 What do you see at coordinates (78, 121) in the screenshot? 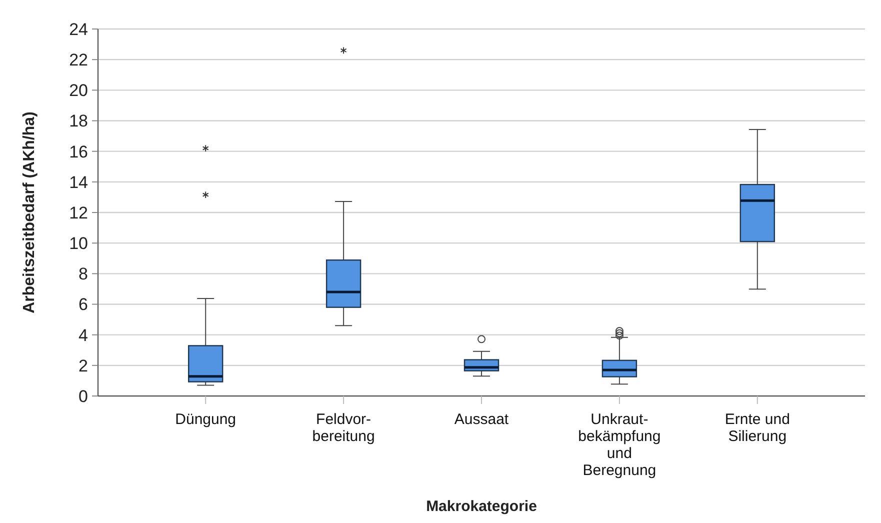
I see `y-tick-label: 18` at bounding box center [78, 121].